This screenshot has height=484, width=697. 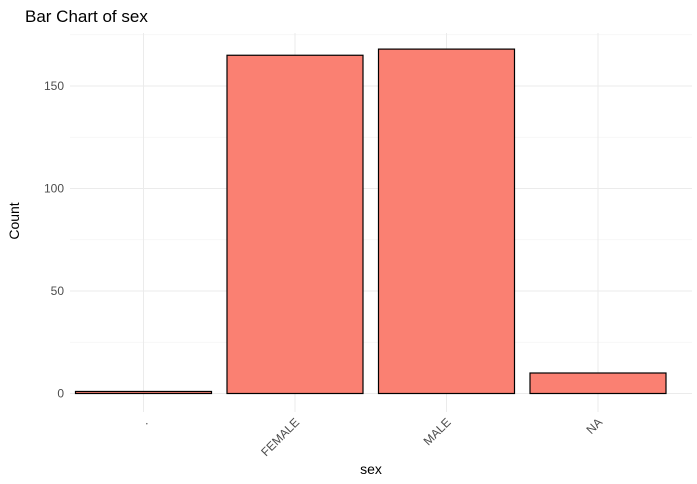 What do you see at coordinates (14, 220) in the screenshot?
I see `y-axis-title: Count` at bounding box center [14, 220].